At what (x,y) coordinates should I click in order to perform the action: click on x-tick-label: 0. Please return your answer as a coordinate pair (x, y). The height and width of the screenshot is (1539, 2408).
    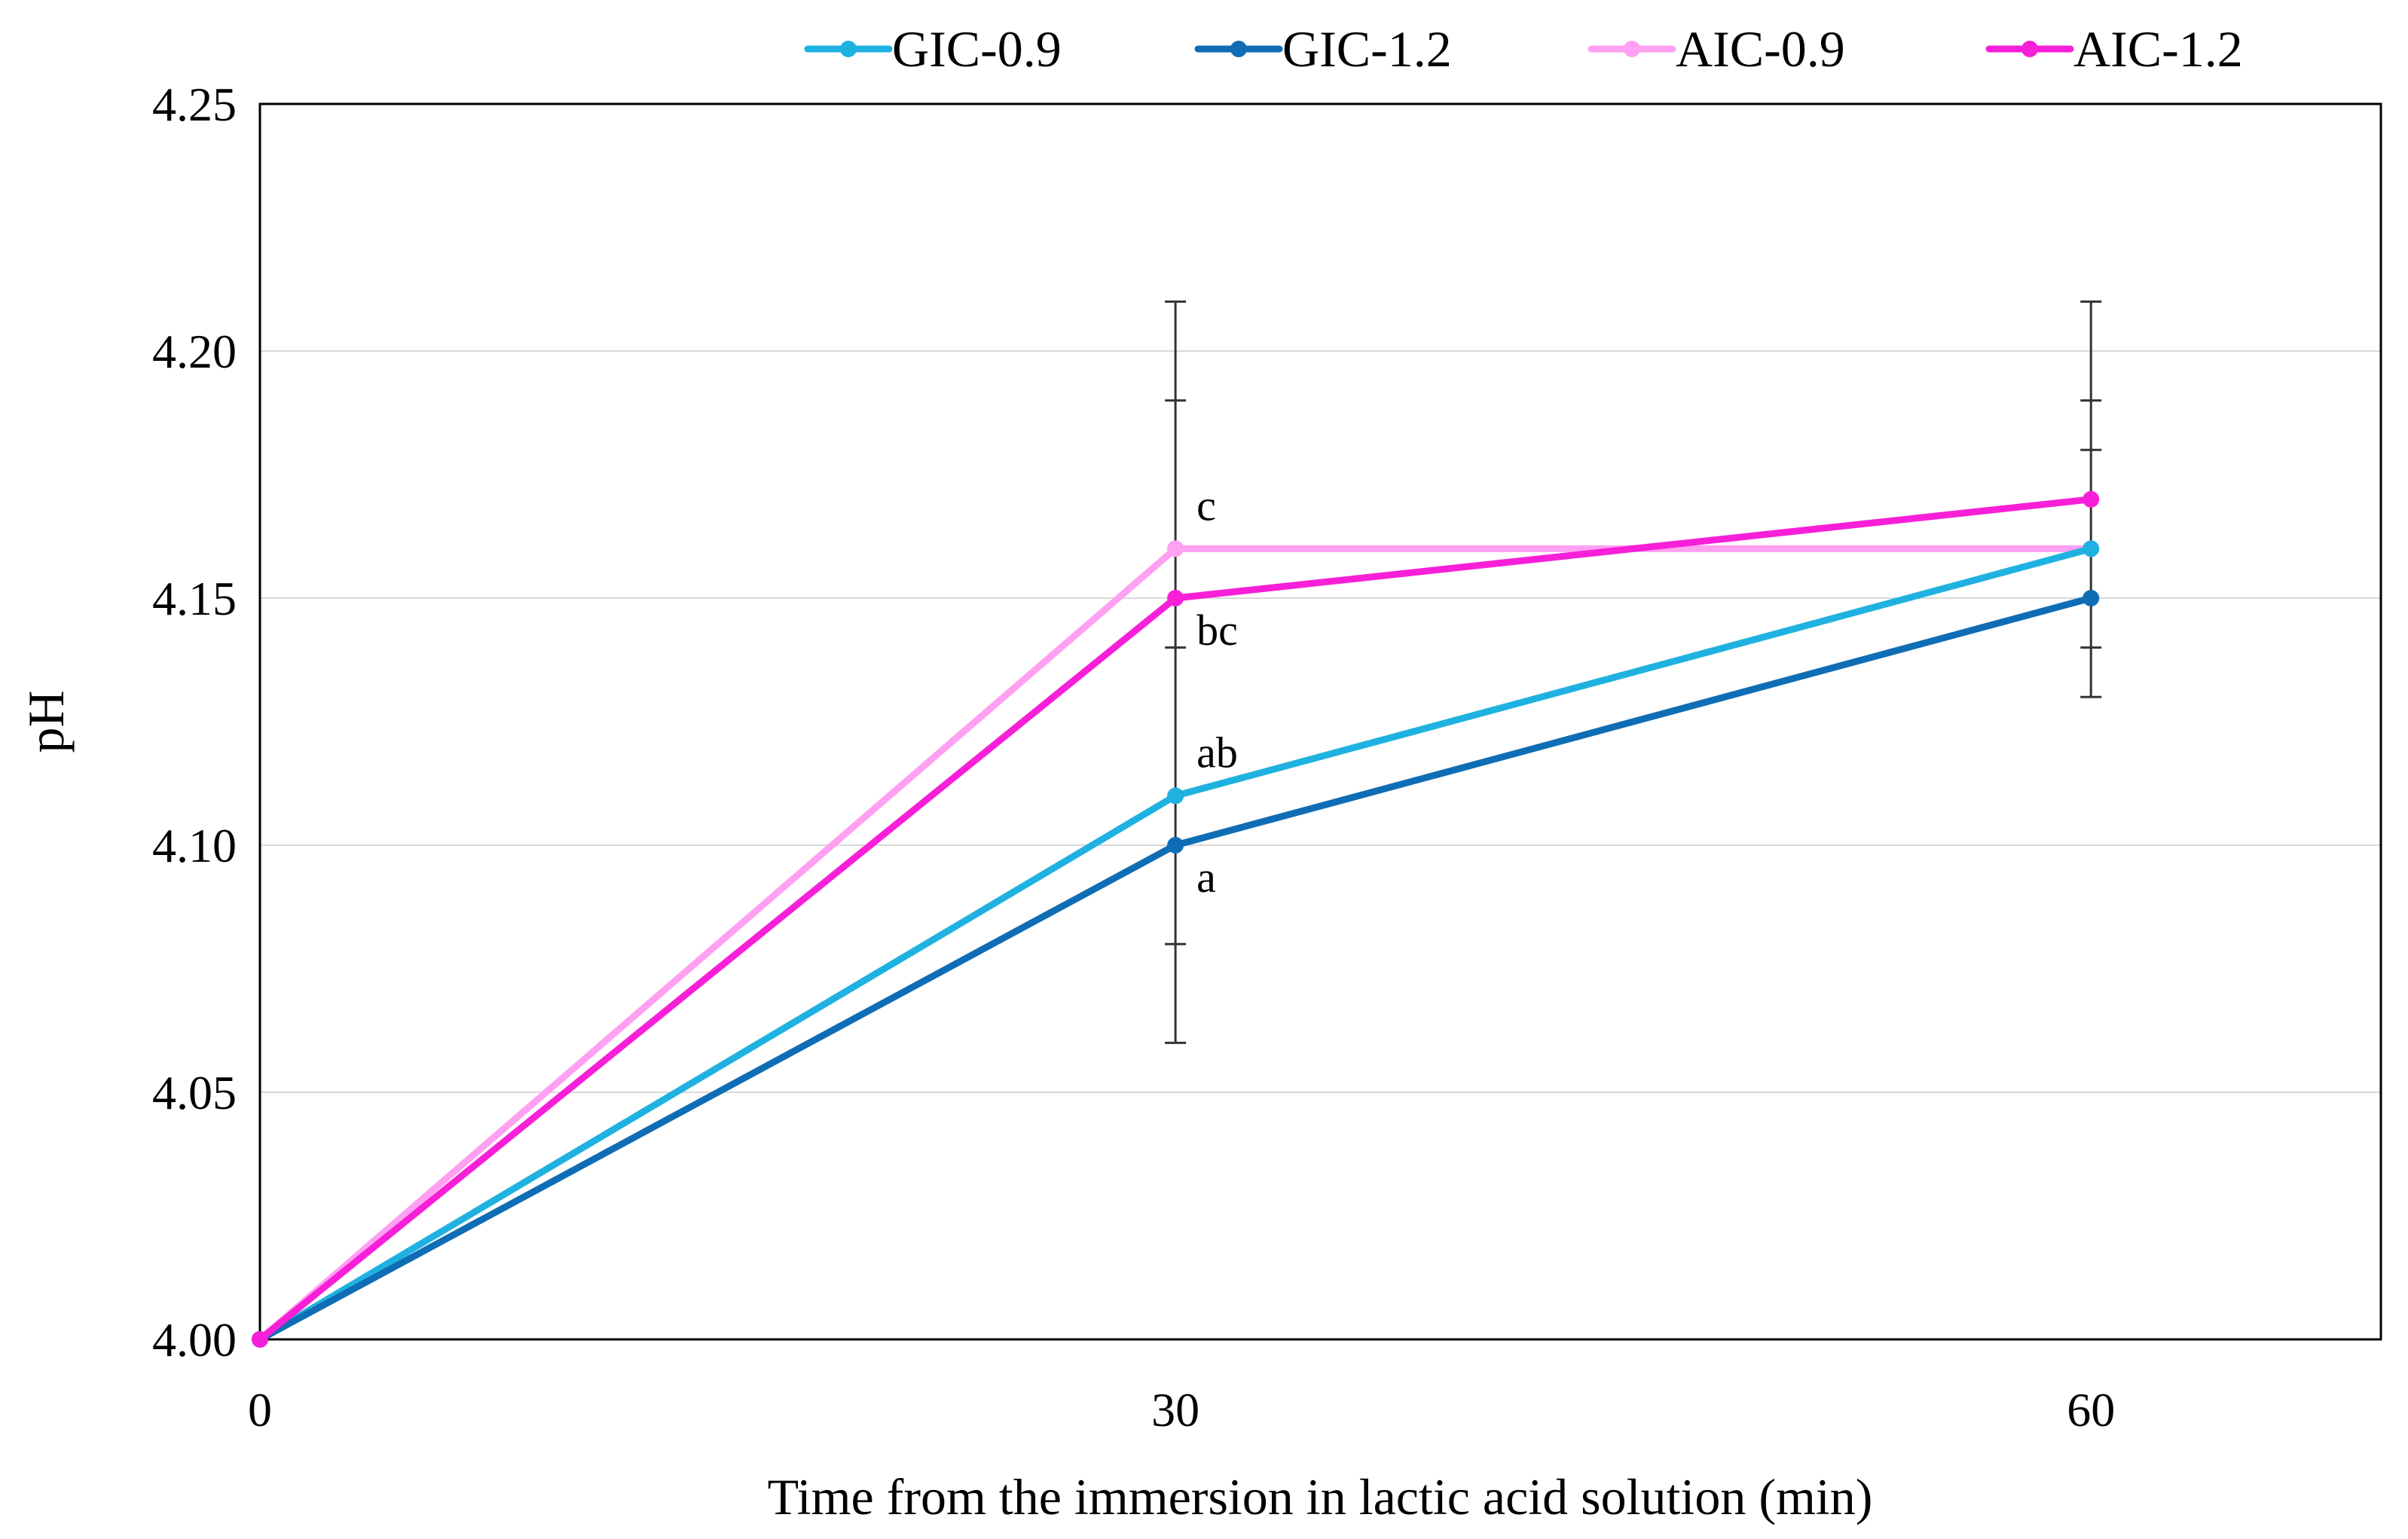
    Looking at the image, I should click on (260, 1410).